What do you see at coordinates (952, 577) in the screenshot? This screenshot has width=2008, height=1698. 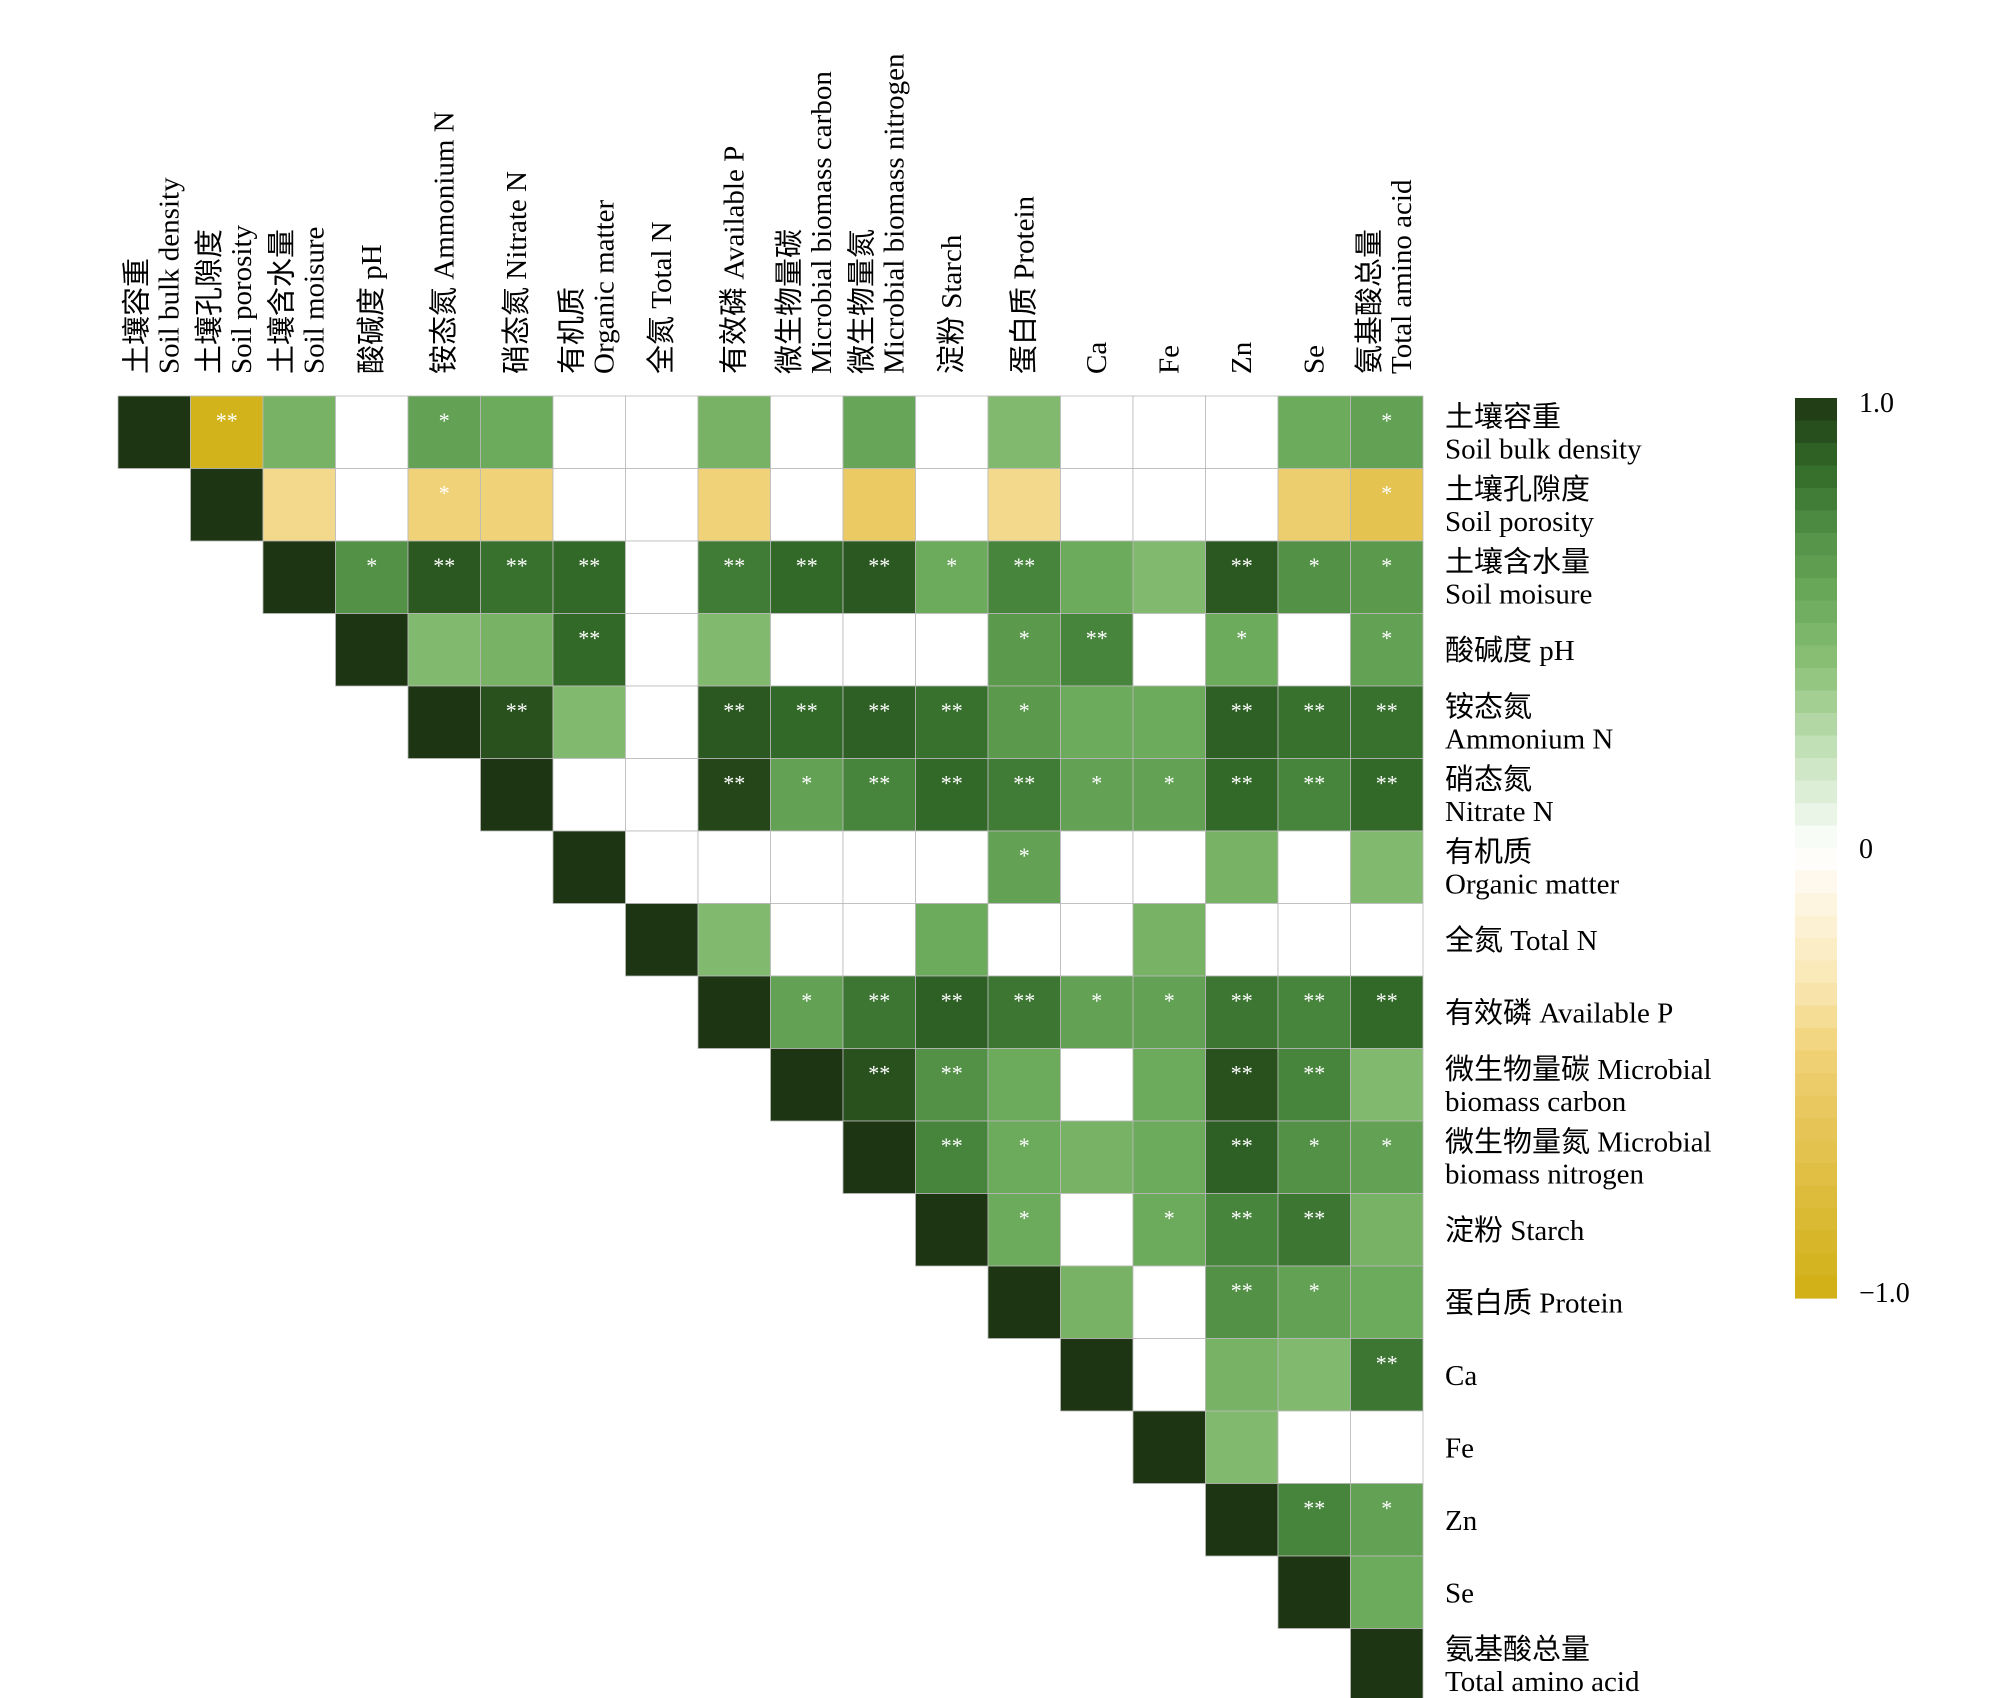 I see `cell-r2-c11` at bounding box center [952, 577].